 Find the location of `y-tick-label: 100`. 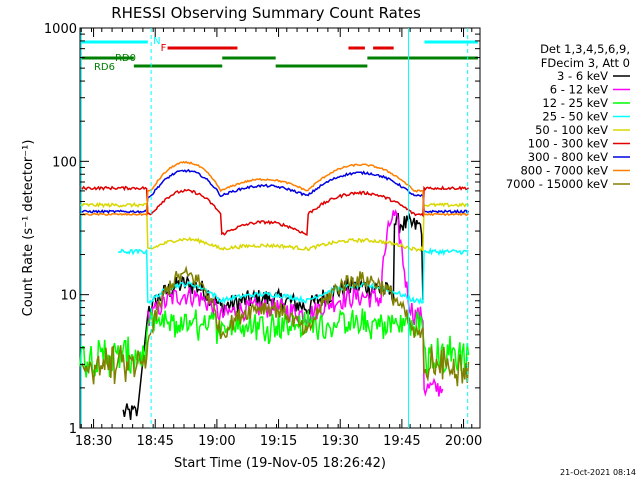

y-tick-label: 100 is located at coordinates (64, 162).